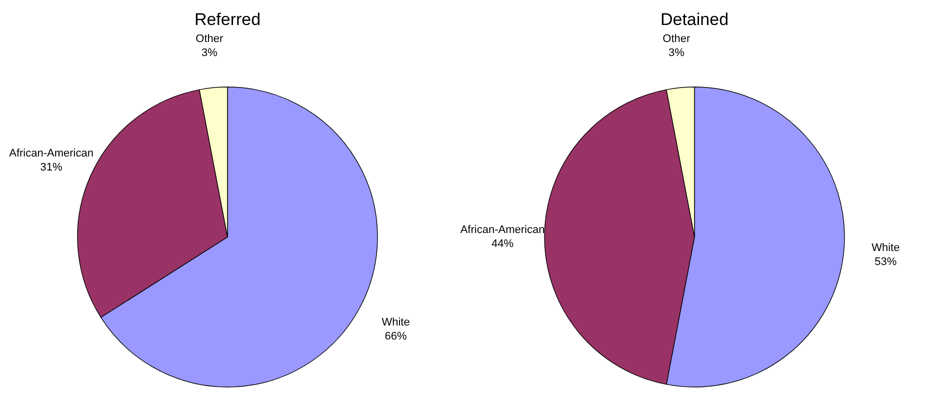 This screenshot has width=925, height=416. What do you see at coordinates (694, 19) in the screenshot?
I see `chart-title: Detained` at bounding box center [694, 19].